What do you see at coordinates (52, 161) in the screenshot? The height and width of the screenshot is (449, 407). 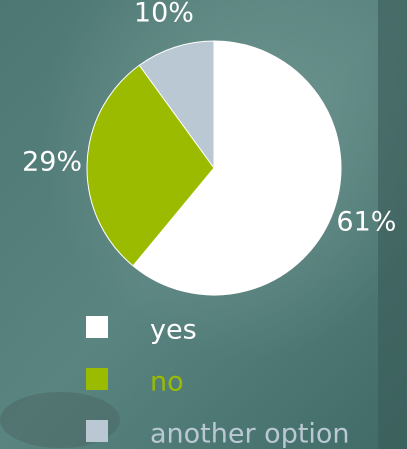 I see `slice-label: 29%` at bounding box center [52, 161].